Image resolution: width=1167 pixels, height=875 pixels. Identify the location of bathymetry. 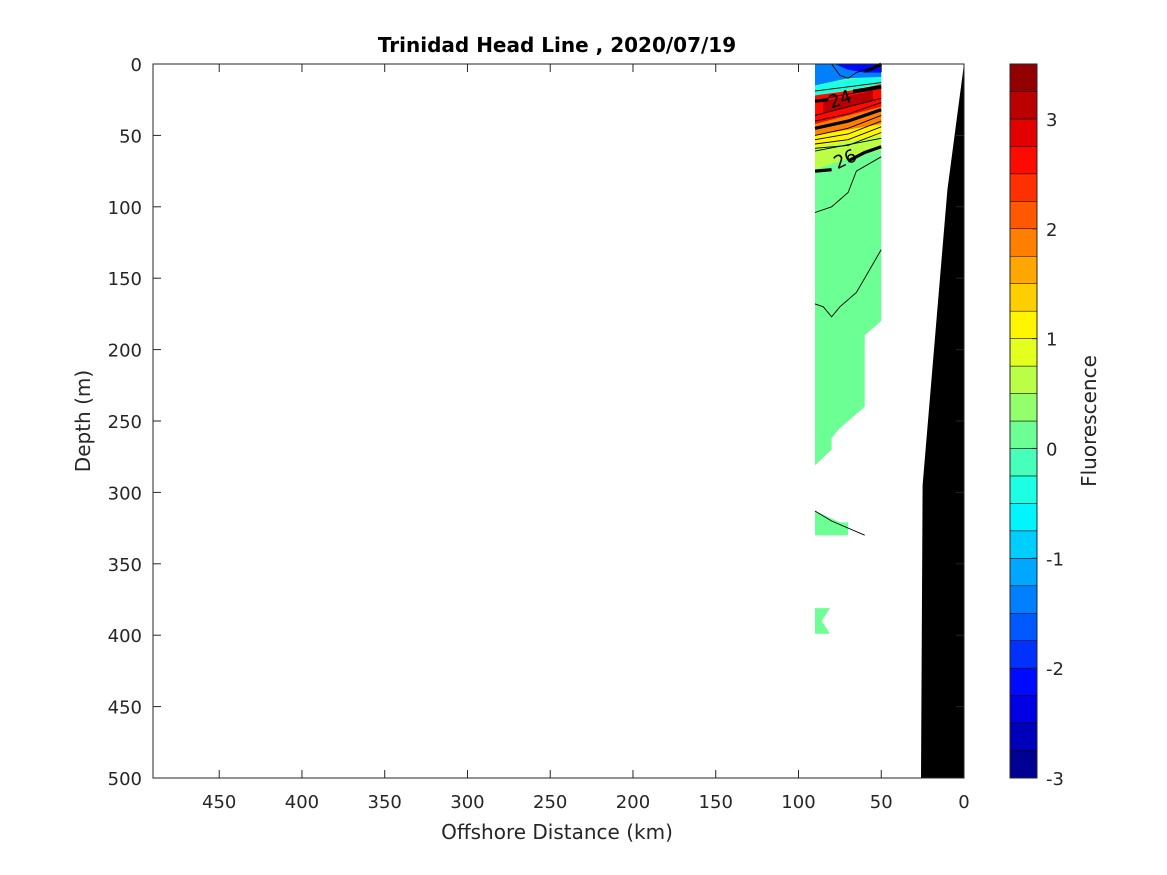
(942, 421).